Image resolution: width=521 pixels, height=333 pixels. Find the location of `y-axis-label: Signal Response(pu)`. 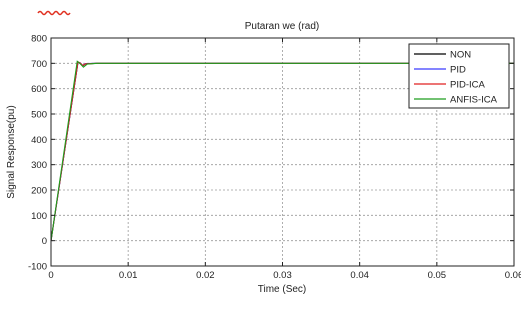

y-axis-label: Signal Response(pu) is located at coordinates (11, 151).